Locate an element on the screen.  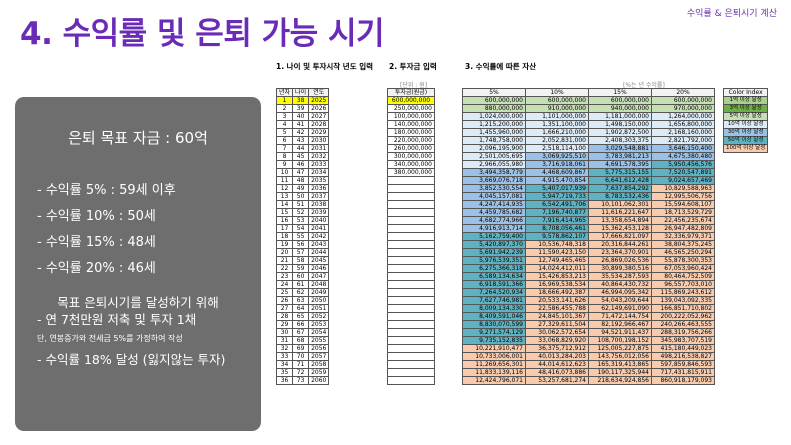
year-cell: 2057 is located at coordinates (319, 356).